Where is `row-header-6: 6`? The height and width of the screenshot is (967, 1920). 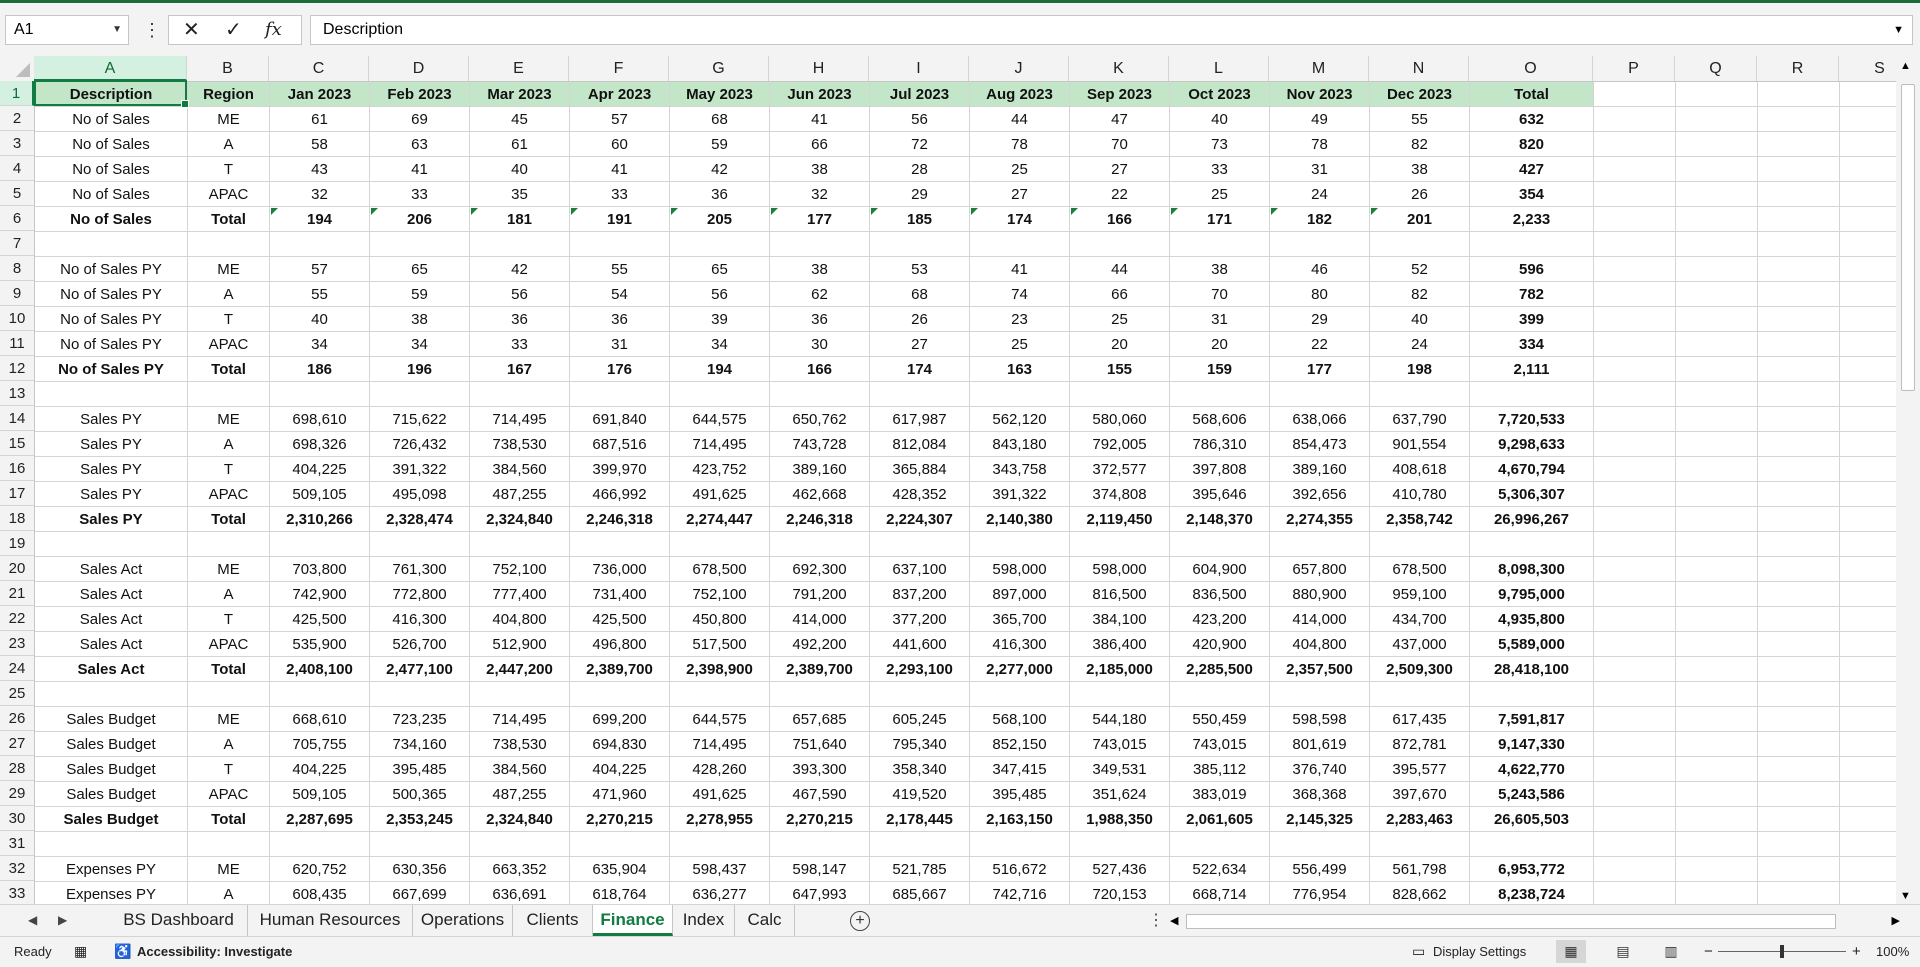 row-header-6: 6 is located at coordinates (17, 218).